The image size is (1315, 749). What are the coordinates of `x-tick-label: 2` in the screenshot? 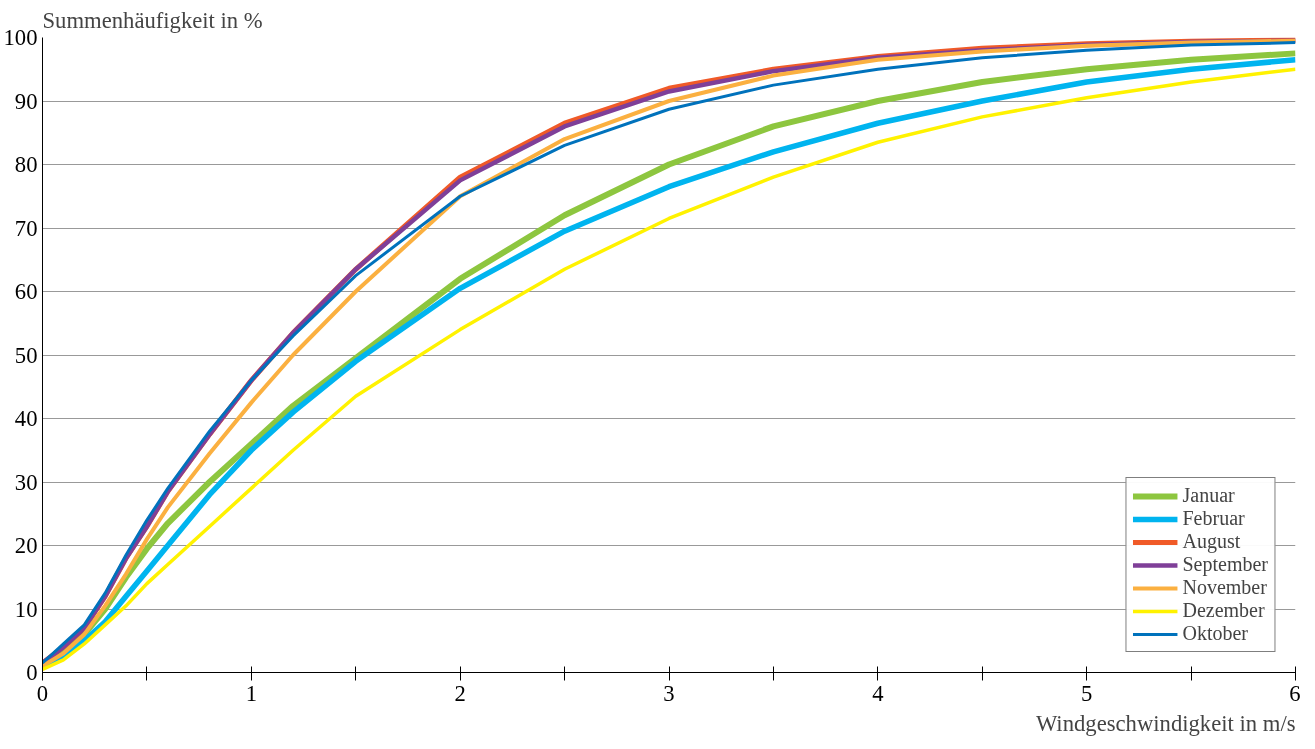 It's located at (460, 693).